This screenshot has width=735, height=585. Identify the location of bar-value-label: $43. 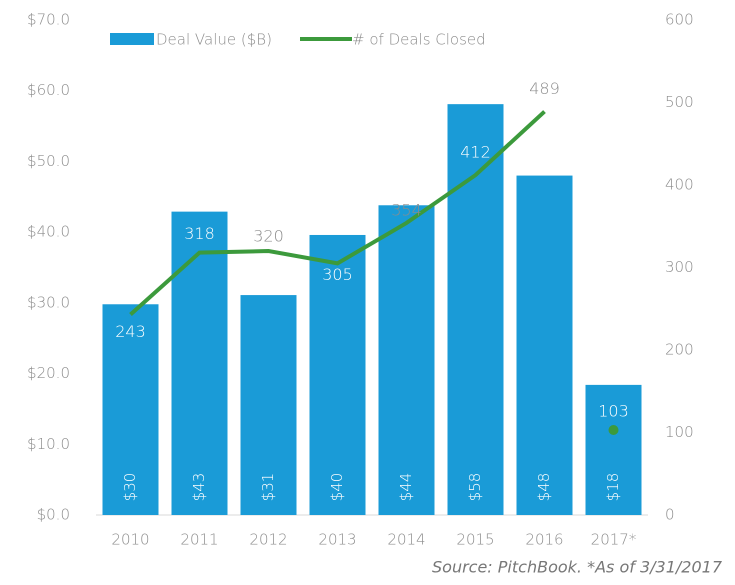
(199, 487).